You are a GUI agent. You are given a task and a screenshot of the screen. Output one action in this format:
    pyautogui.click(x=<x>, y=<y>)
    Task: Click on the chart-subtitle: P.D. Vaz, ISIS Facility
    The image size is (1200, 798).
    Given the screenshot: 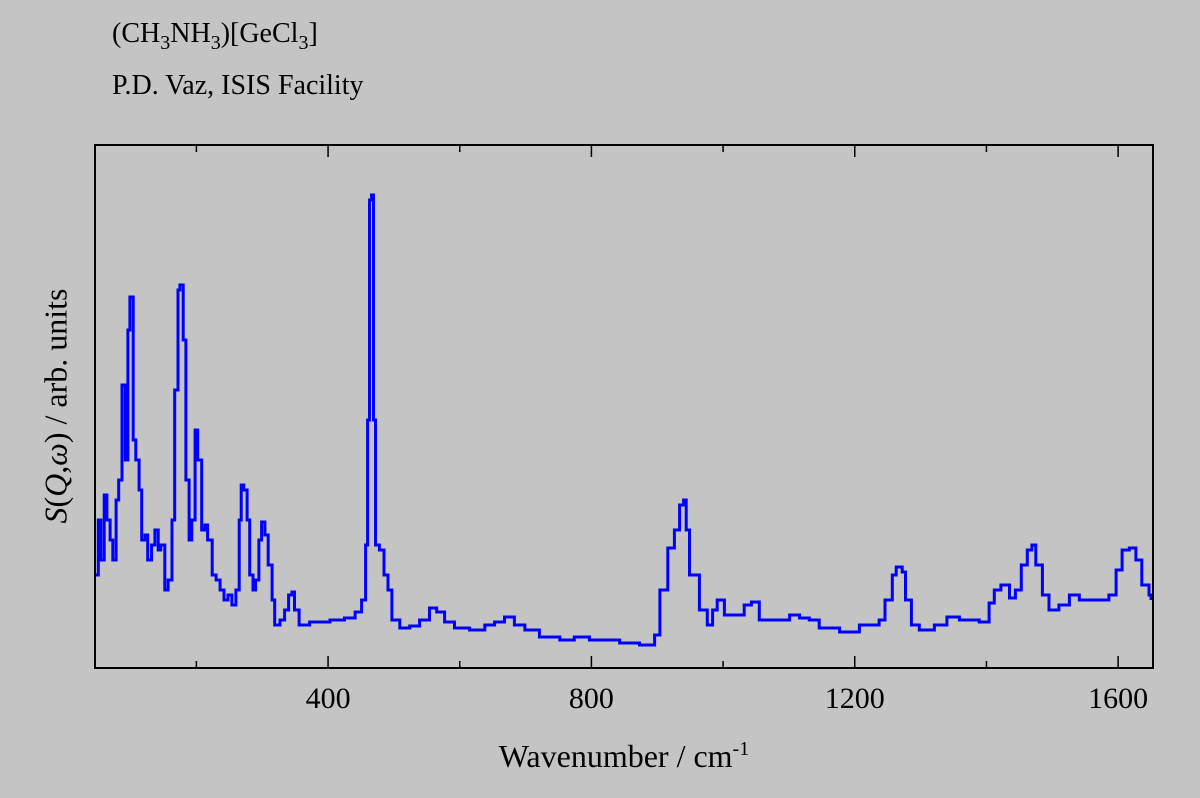 What is the action you would take?
    pyautogui.click(x=238, y=85)
    